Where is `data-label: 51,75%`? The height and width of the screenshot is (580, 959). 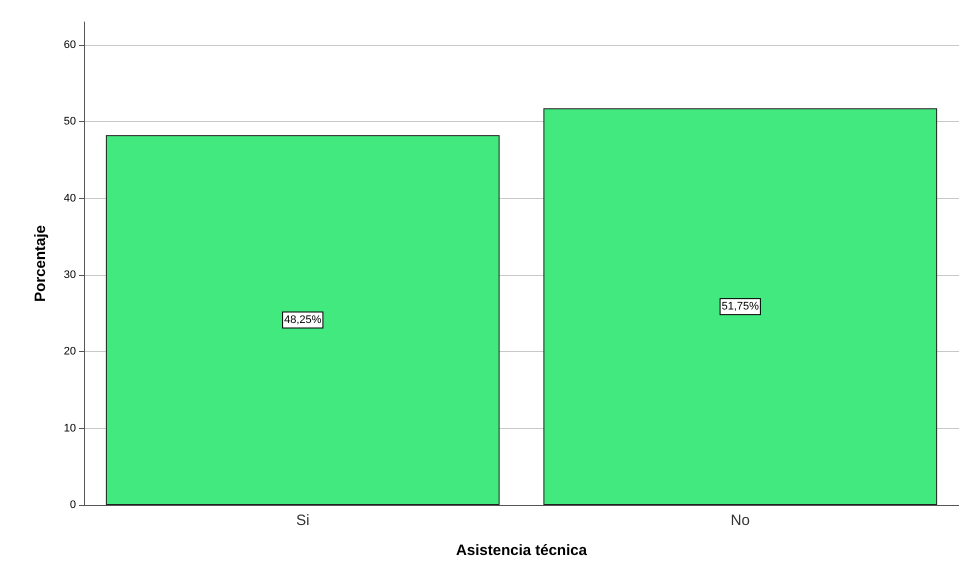 data-label: 51,75% is located at coordinates (741, 306).